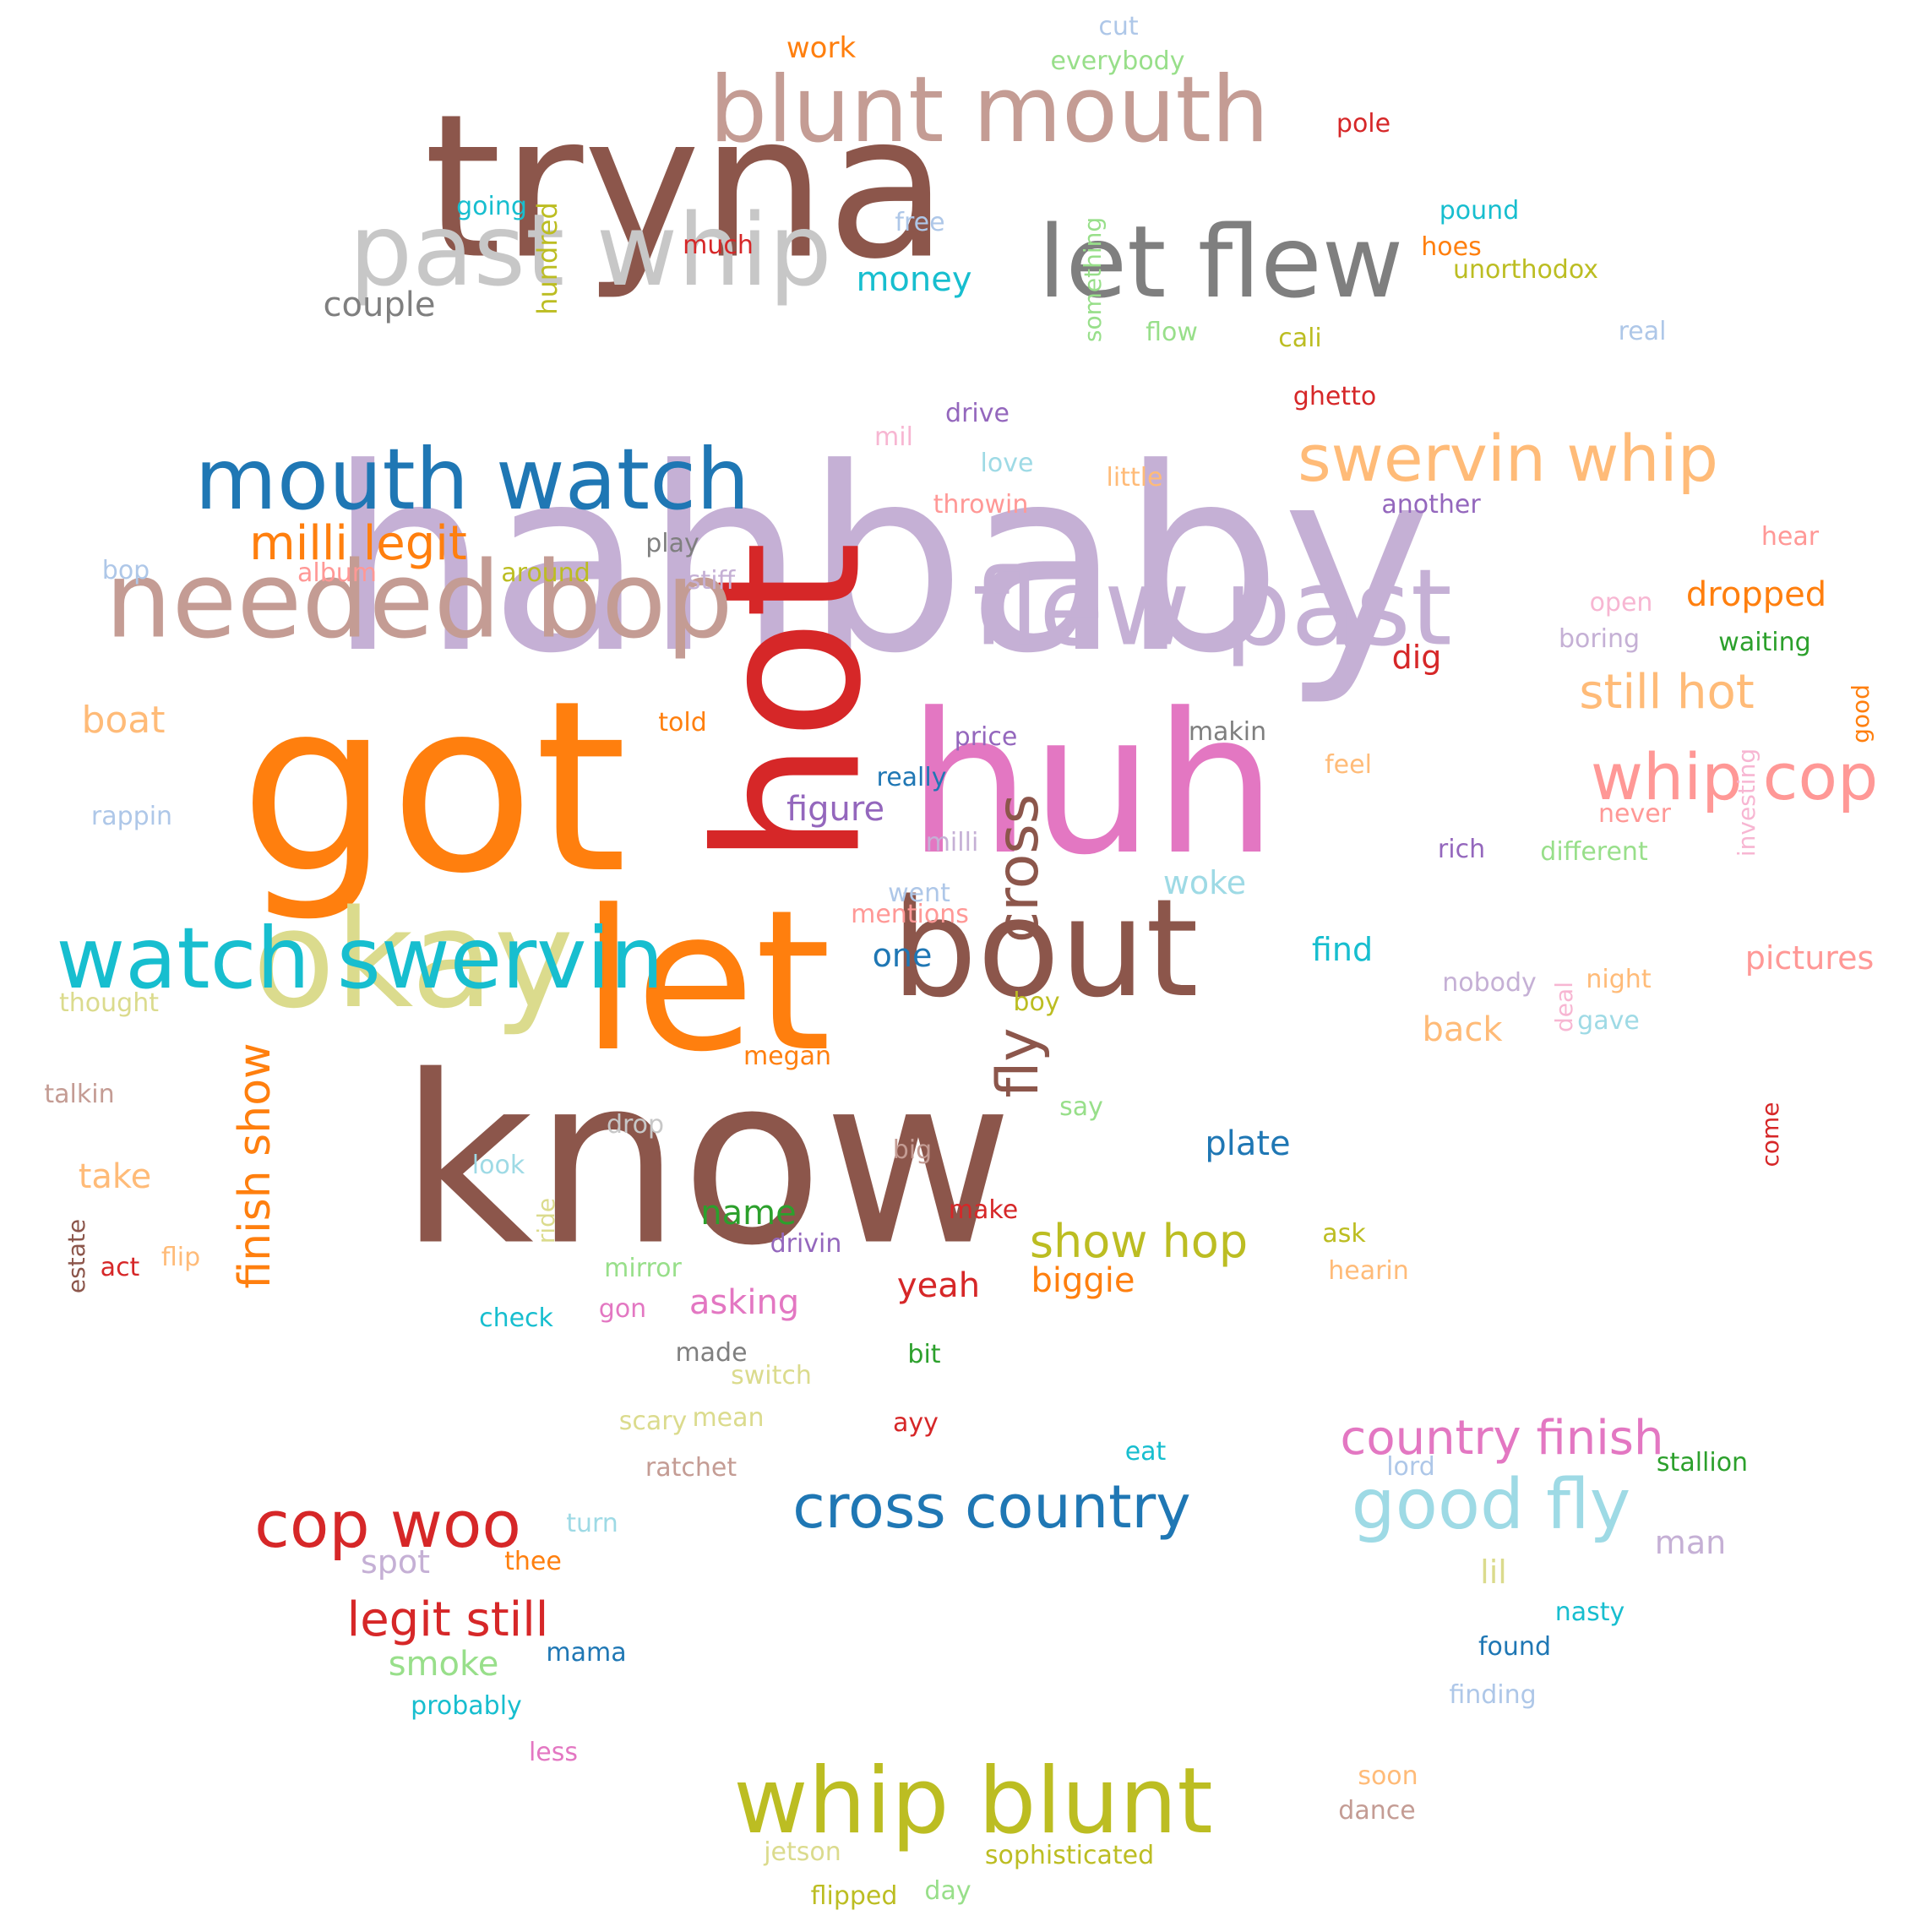  What do you see at coordinates (919, 894) in the screenshot?
I see `cloud-word-went: went` at bounding box center [919, 894].